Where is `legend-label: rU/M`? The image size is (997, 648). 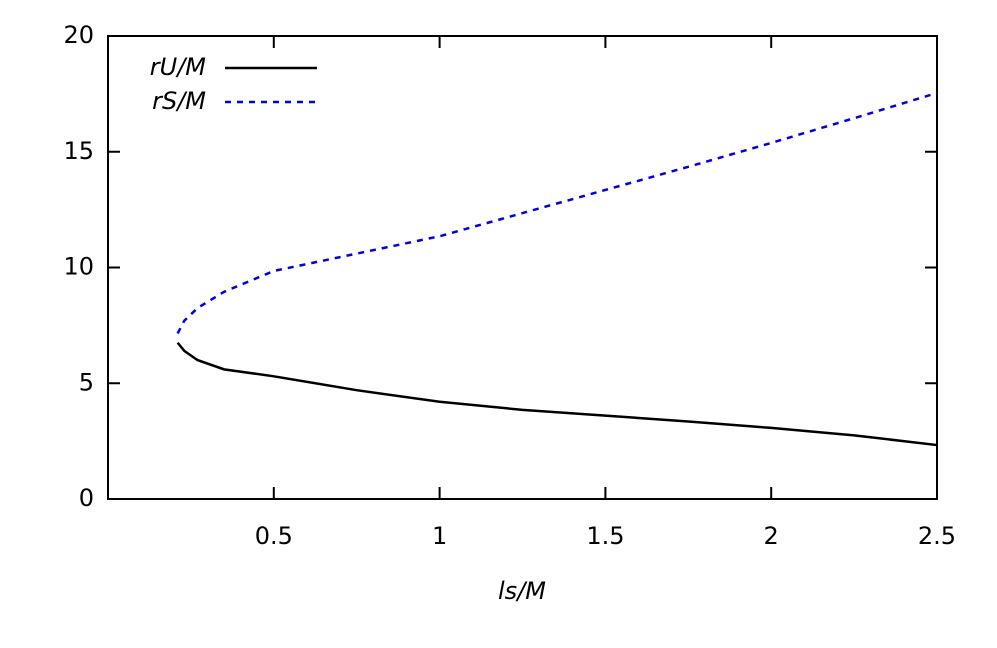
legend-label: rU/M is located at coordinates (178, 67).